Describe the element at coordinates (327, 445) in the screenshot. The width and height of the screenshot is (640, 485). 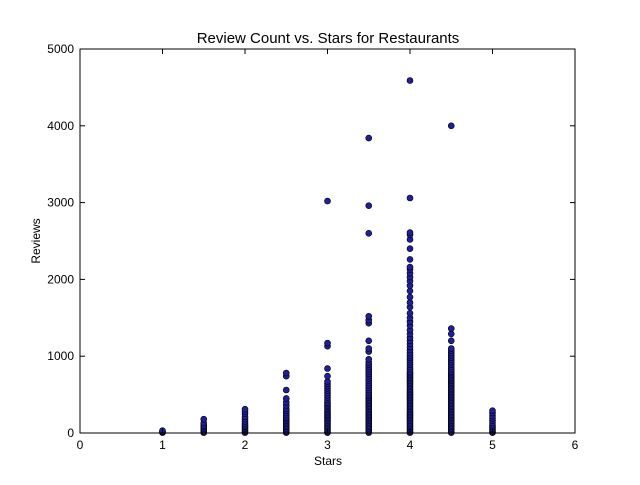
I see `x-tick-label: 3` at that location.